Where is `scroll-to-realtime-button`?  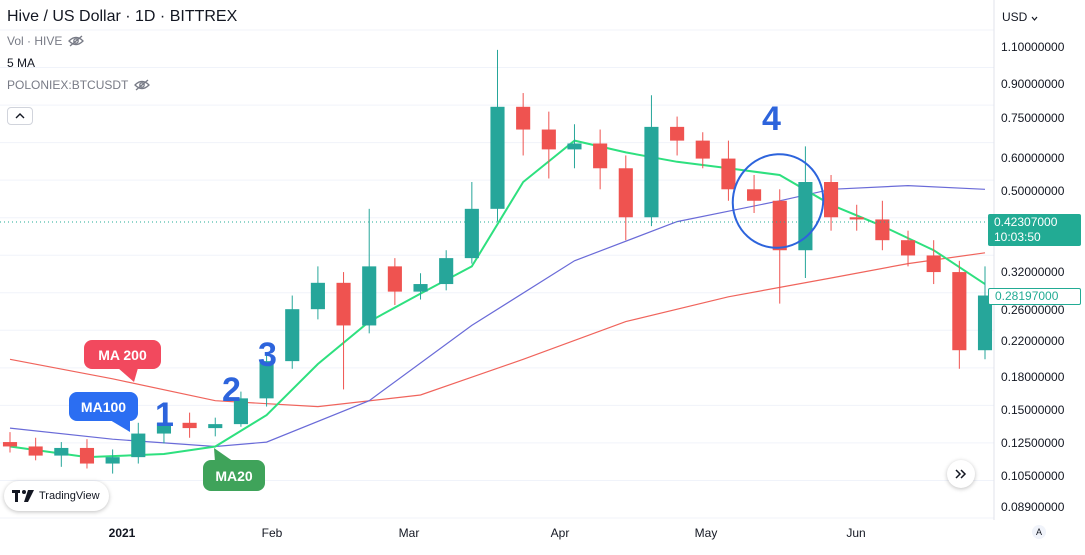
scroll-to-realtime-button is located at coordinates (961, 474).